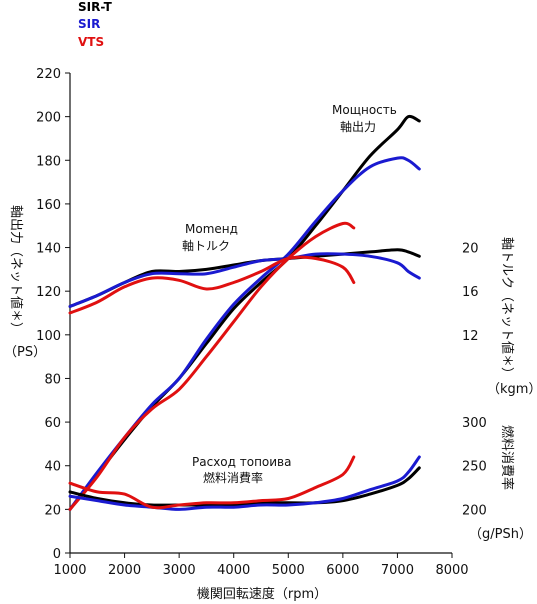 This screenshot has width=537, height=604. What do you see at coordinates (48, 205) in the screenshot?
I see `left-tick-label: 160` at bounding box center [48, 205].